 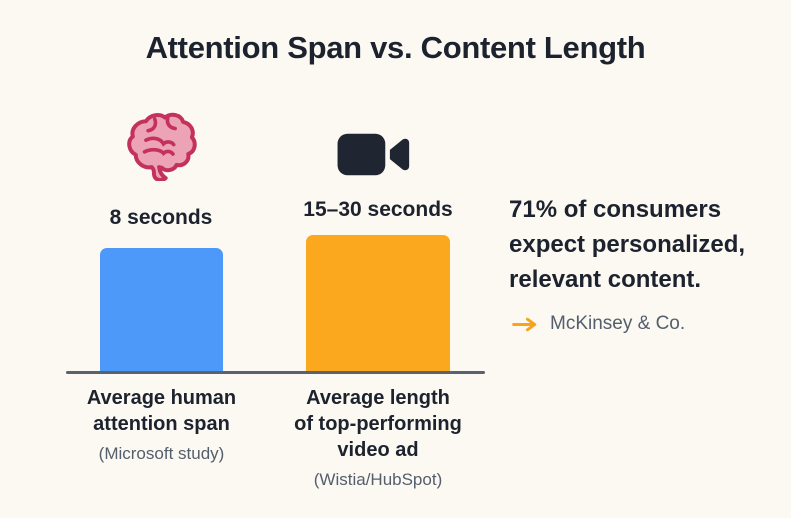 I want to click on category-source-text: (Wistia/HubSpot), so click(x=378, y=479).